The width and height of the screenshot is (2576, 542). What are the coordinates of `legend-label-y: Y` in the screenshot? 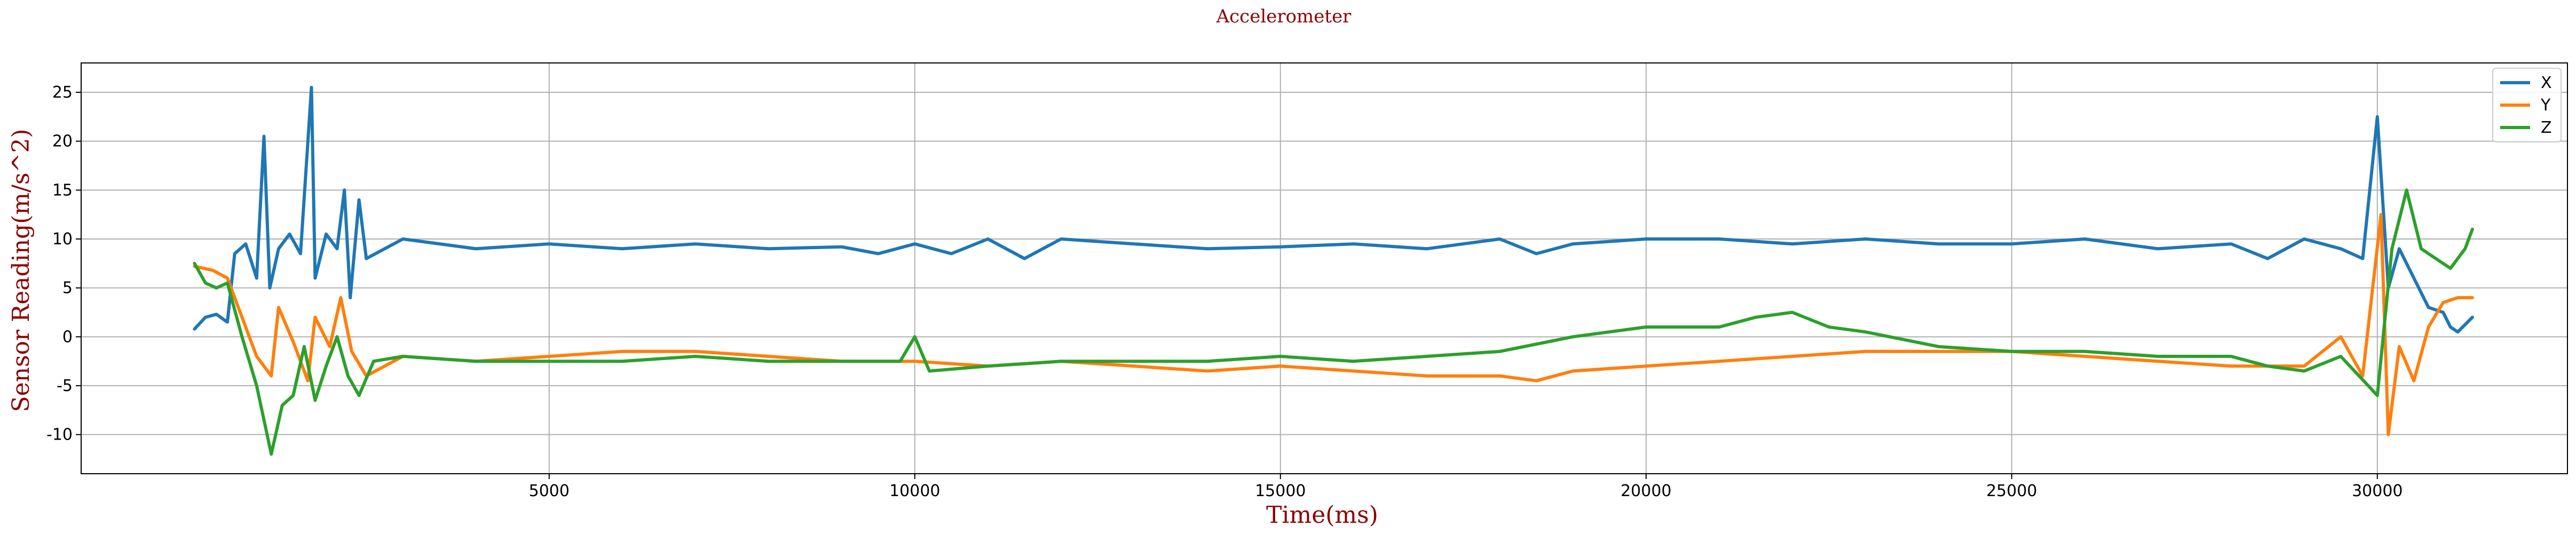 It's located at (2545, 105).